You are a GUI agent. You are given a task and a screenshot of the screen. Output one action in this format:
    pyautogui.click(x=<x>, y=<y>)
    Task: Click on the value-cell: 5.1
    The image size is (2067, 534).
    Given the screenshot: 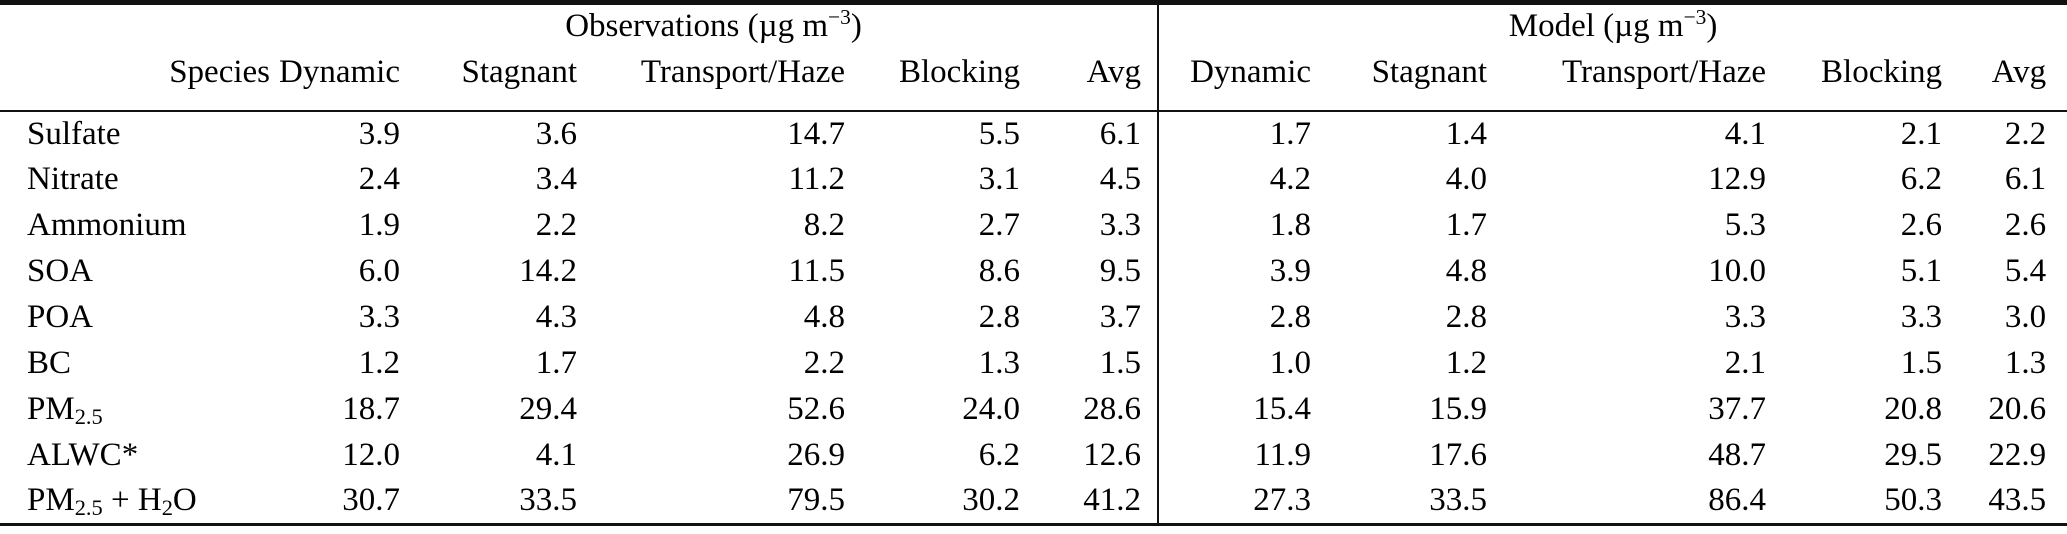 What is the action you would take?
    pyautogui.click(x=1921, y=271)
    